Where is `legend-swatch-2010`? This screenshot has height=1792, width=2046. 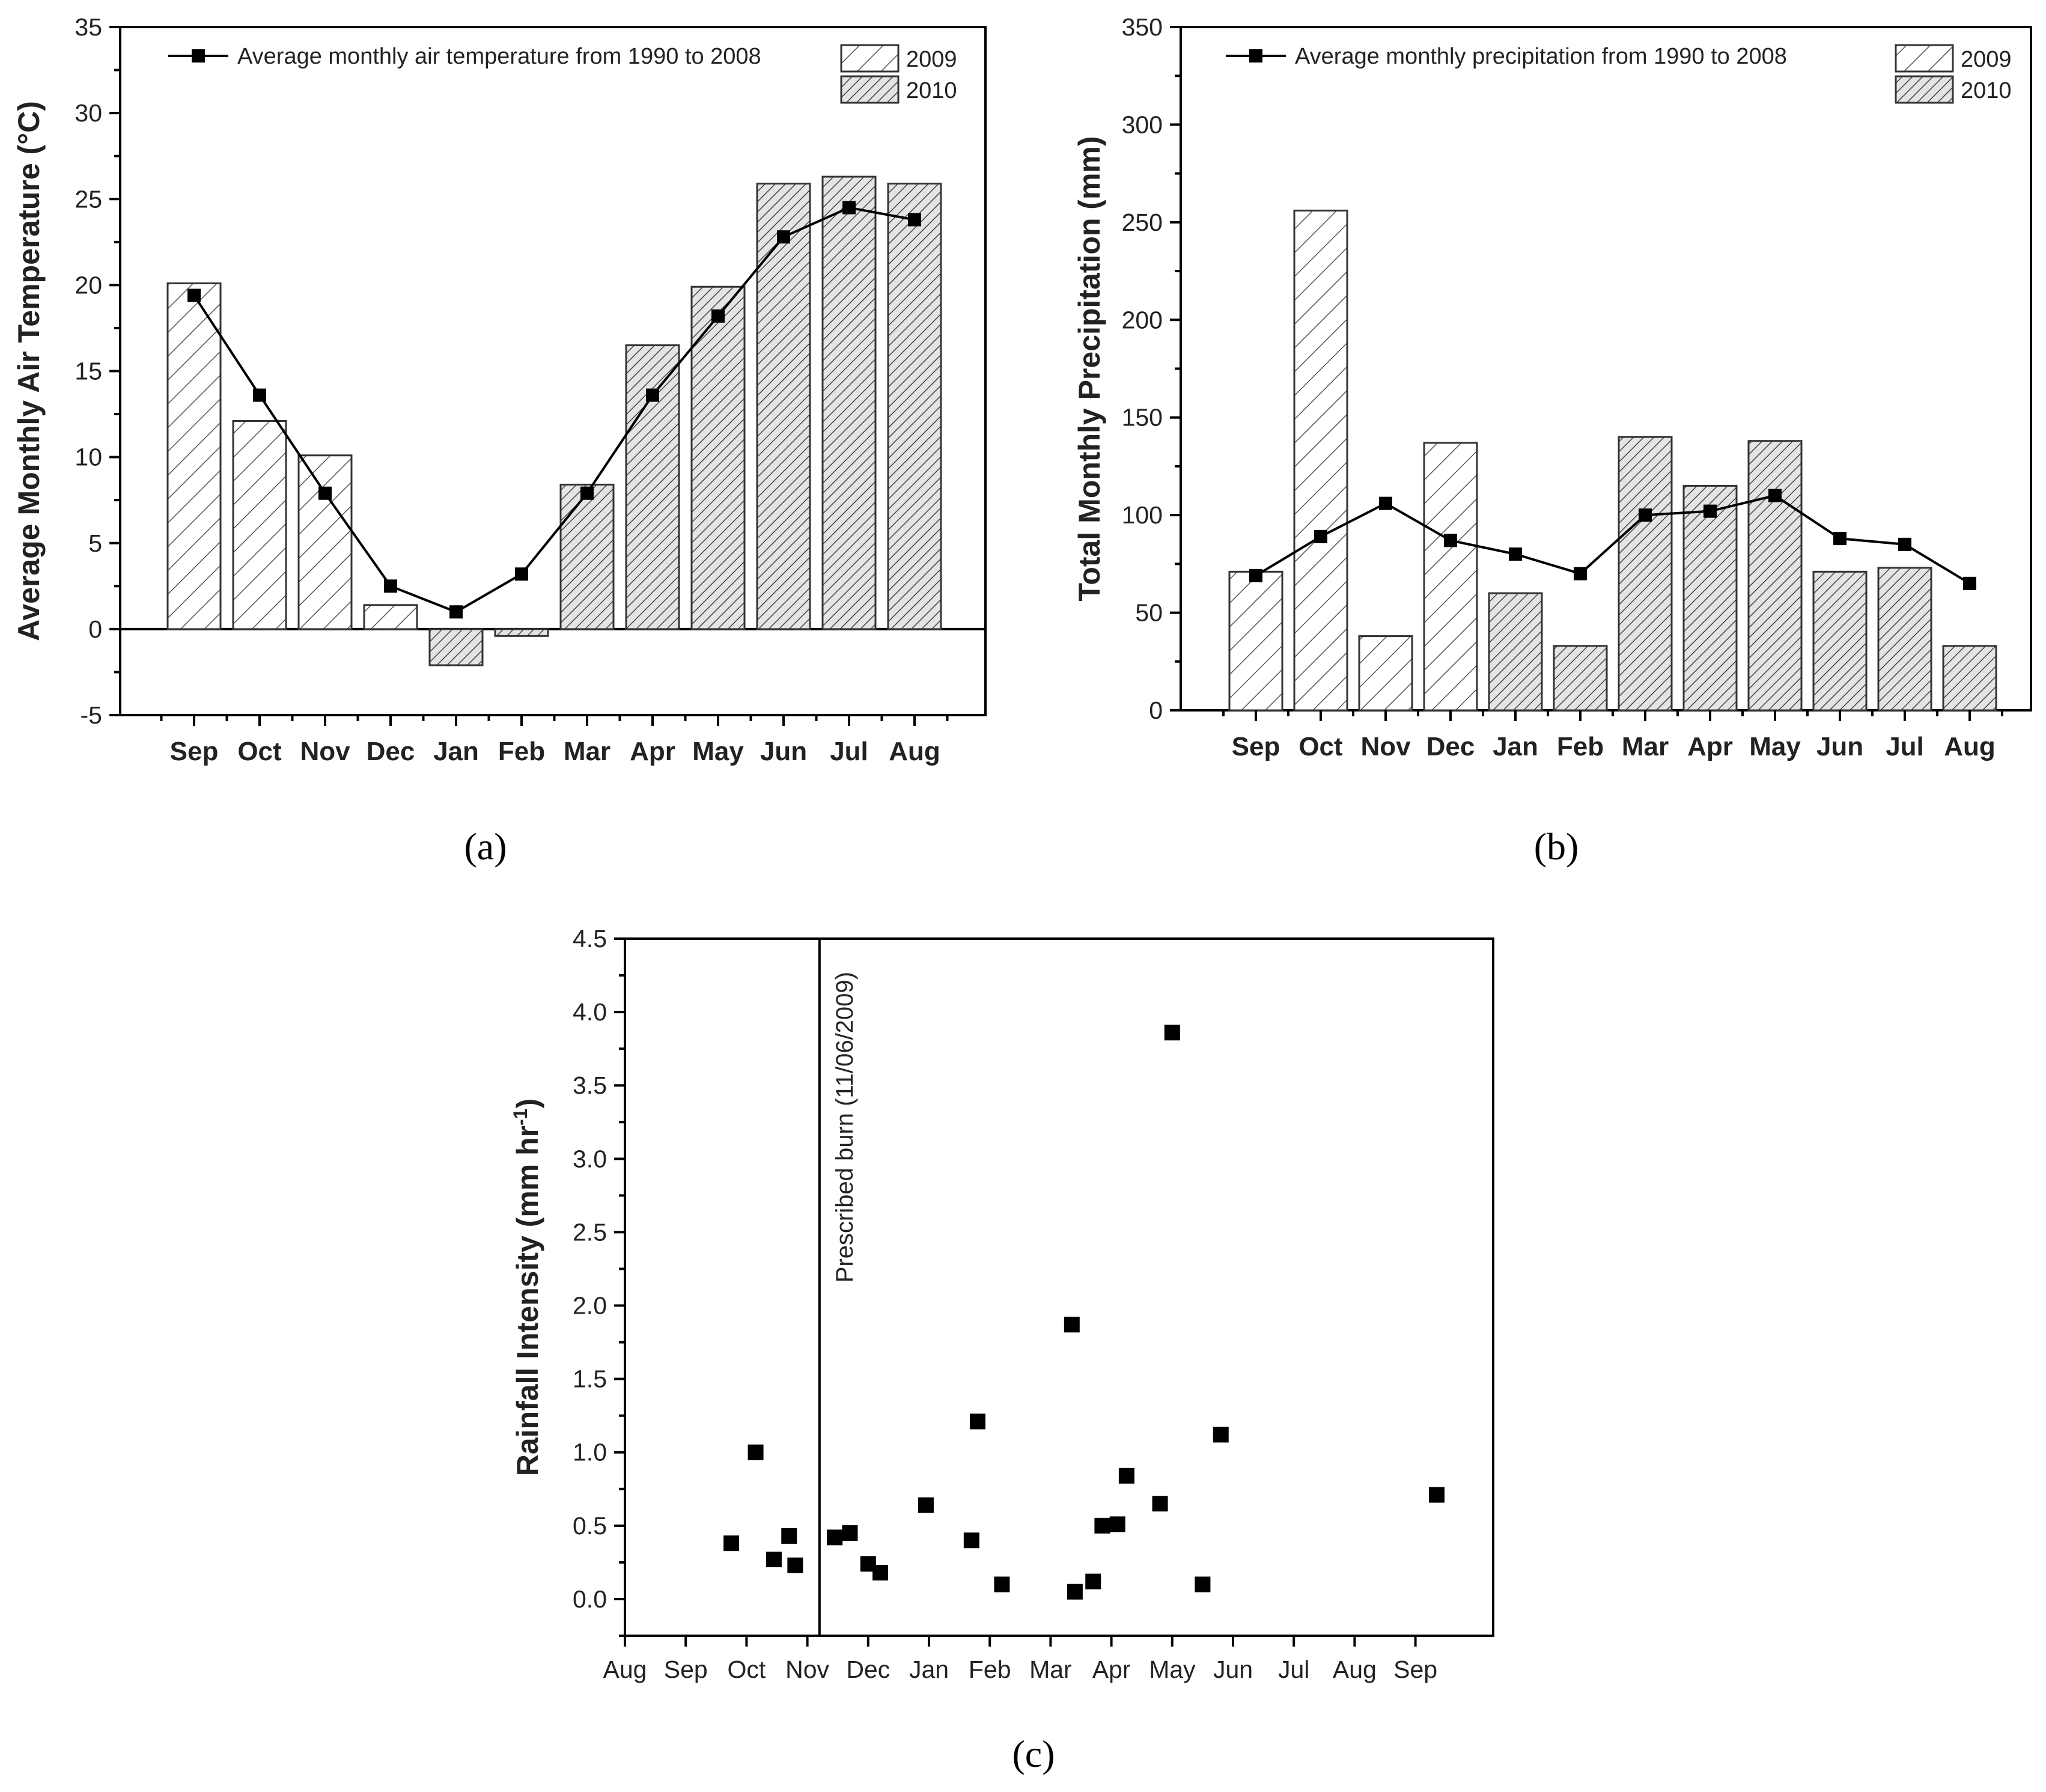 legend-swatch-2010 is located at coordinates (1924, 89).